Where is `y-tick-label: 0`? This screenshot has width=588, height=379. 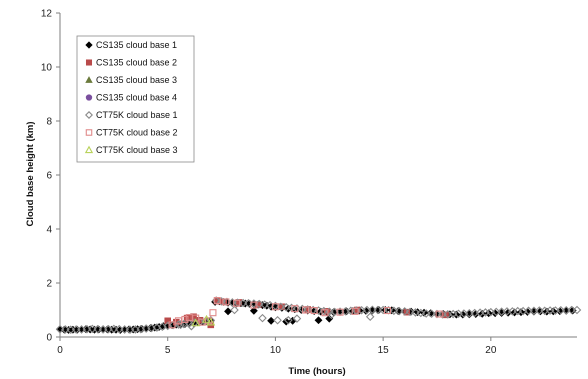 y-tick-label: 0 is located at coordinates (49, 338).